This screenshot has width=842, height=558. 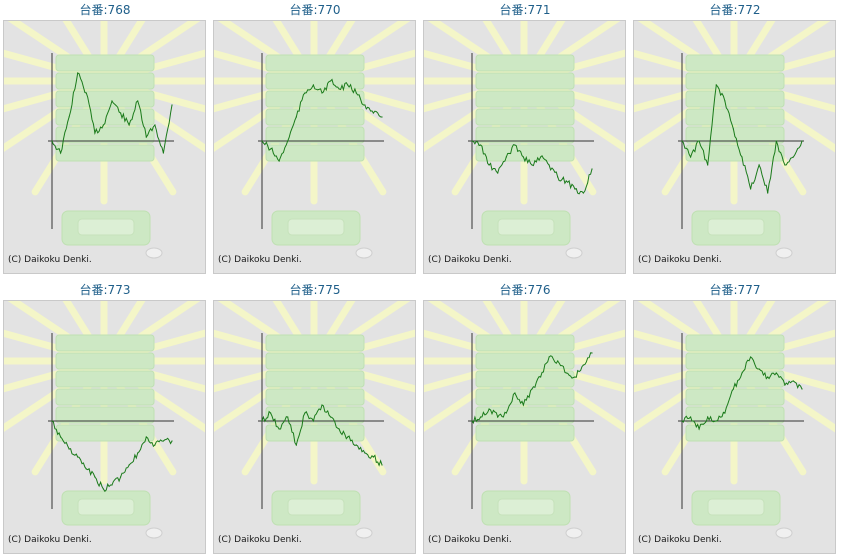 I want to click on chart-cell: 台番:777 (C) Daikoku Denki., so click(x=735, y=419).